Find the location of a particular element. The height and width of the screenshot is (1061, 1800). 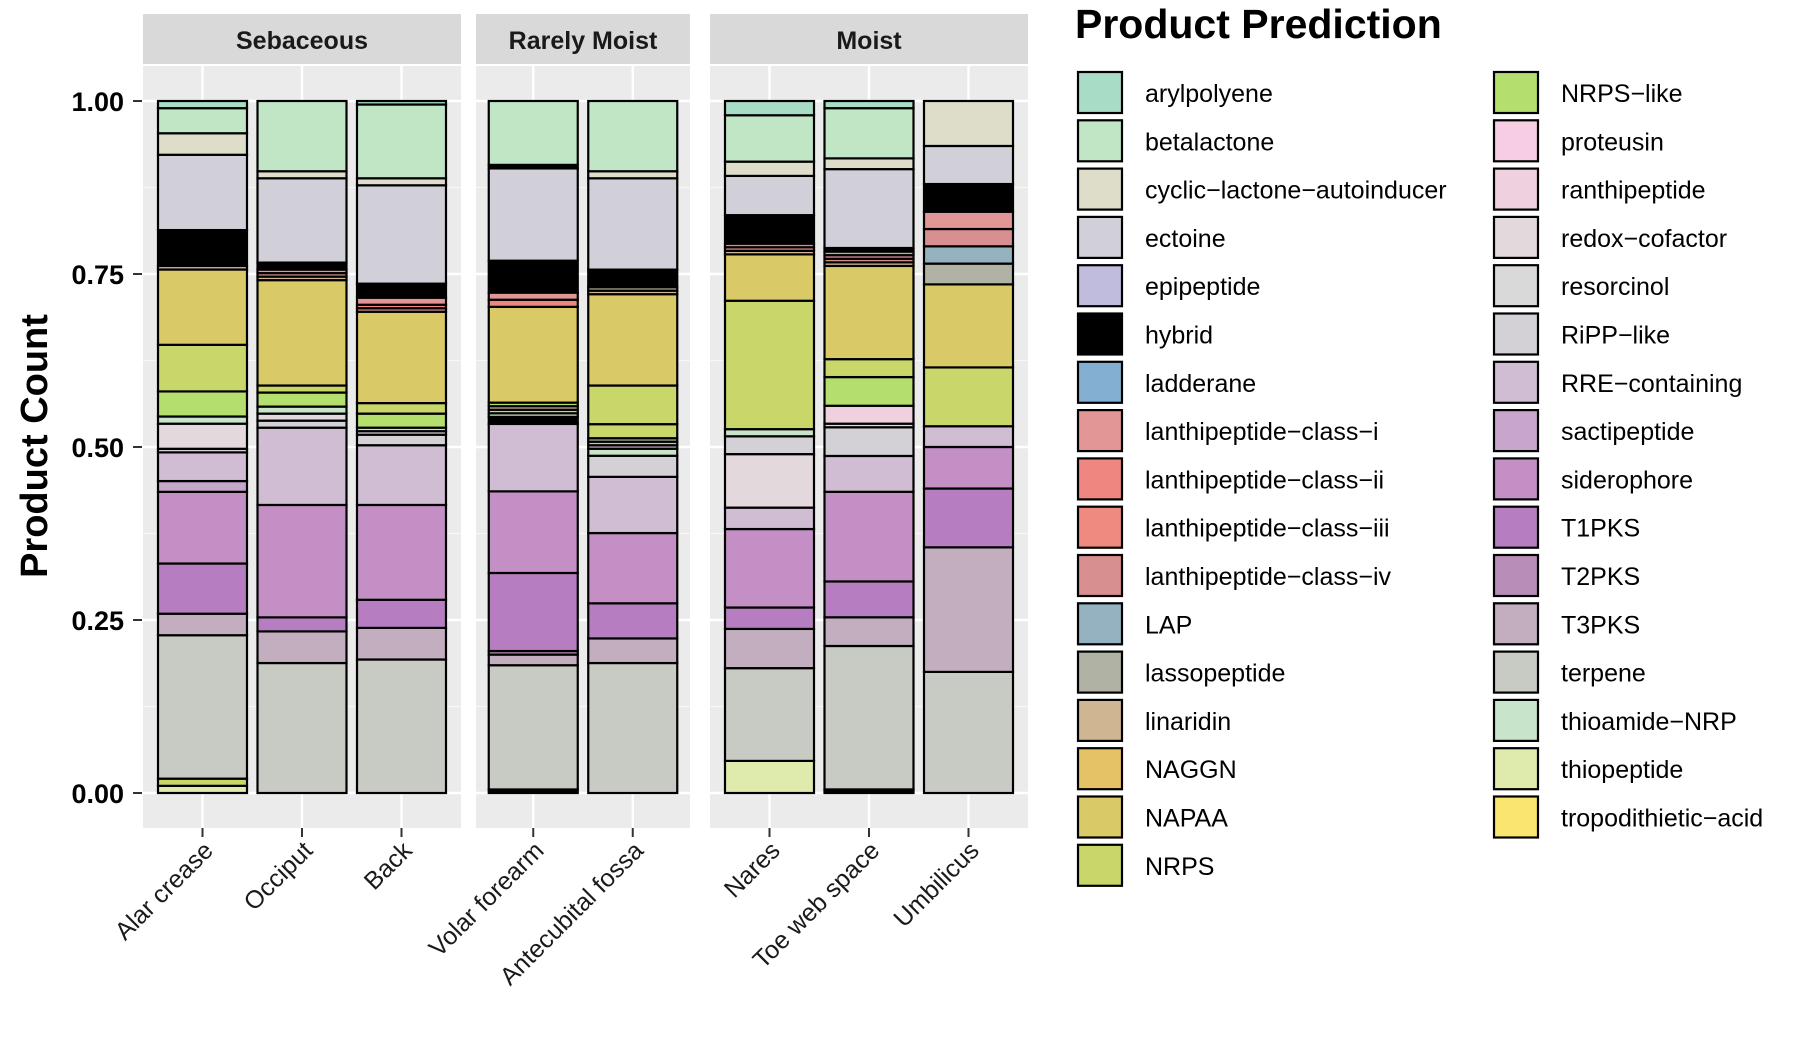

legend-item-ectoine: ectoine is located at coordinates (1151, 237).